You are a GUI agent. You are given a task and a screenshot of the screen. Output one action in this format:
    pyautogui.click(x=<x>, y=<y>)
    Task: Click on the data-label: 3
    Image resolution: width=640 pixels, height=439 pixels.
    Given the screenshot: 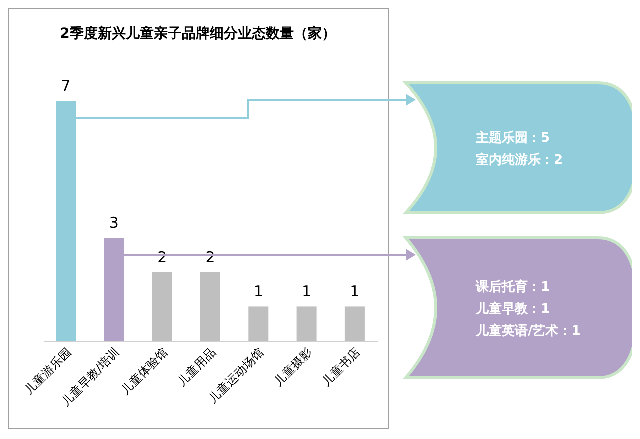 What is the action you would take?
    pyautogui.click(x=114, y=223)
    